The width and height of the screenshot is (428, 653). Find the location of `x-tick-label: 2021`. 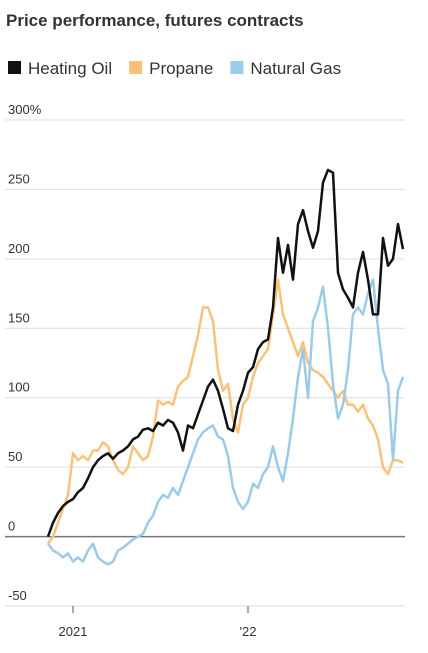

x-tick-label: 2021 is located at coordinates (73, 631).